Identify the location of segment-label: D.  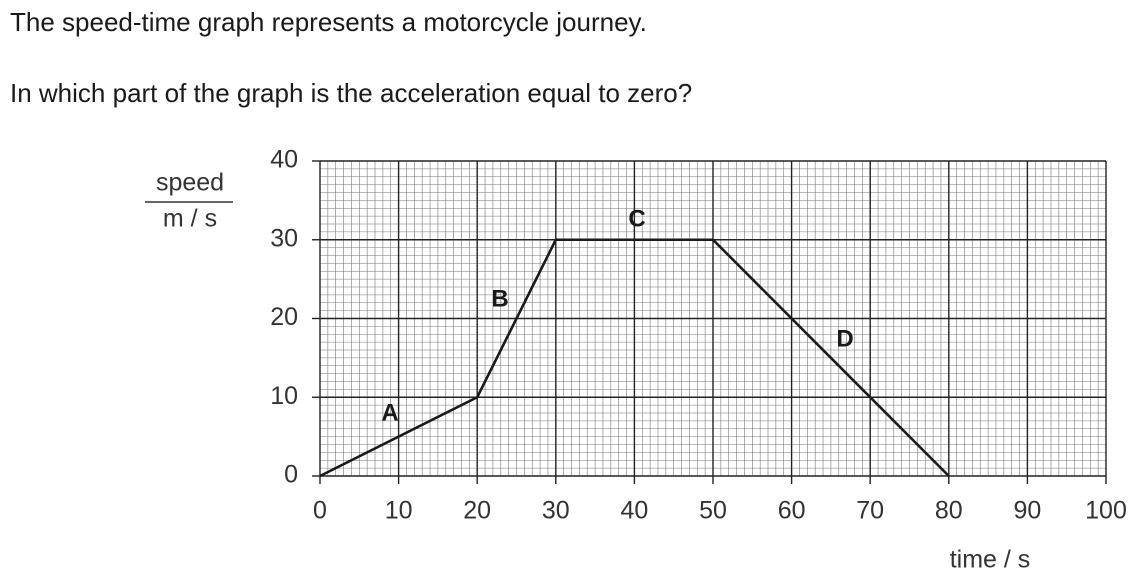
(844, 338).